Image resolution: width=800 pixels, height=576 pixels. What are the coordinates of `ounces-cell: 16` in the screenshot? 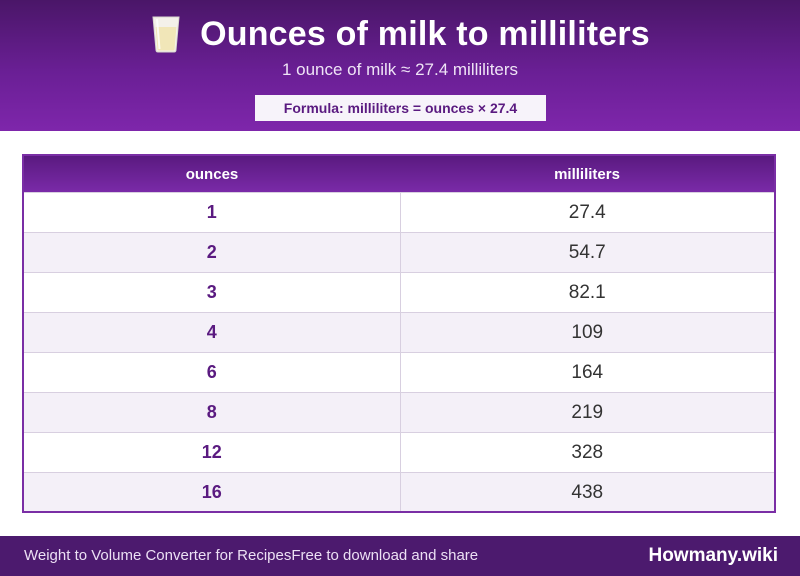 It's located at (212, 491).